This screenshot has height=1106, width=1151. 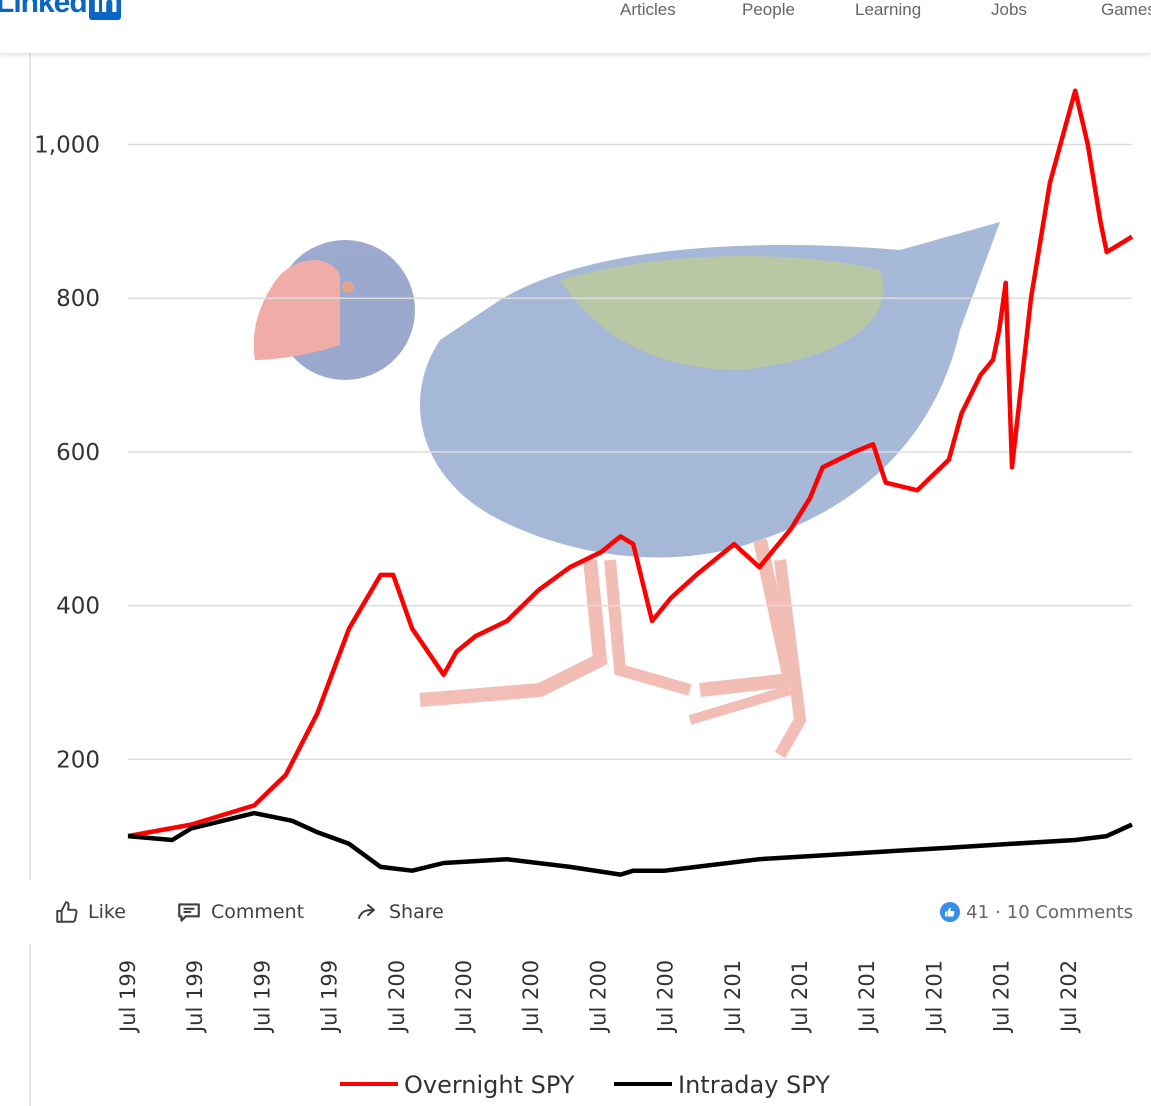 What do you see at coordinates (648, 9) in the screenshot?
I see `nav-articles: Articles` at bounding box center [648, 9].